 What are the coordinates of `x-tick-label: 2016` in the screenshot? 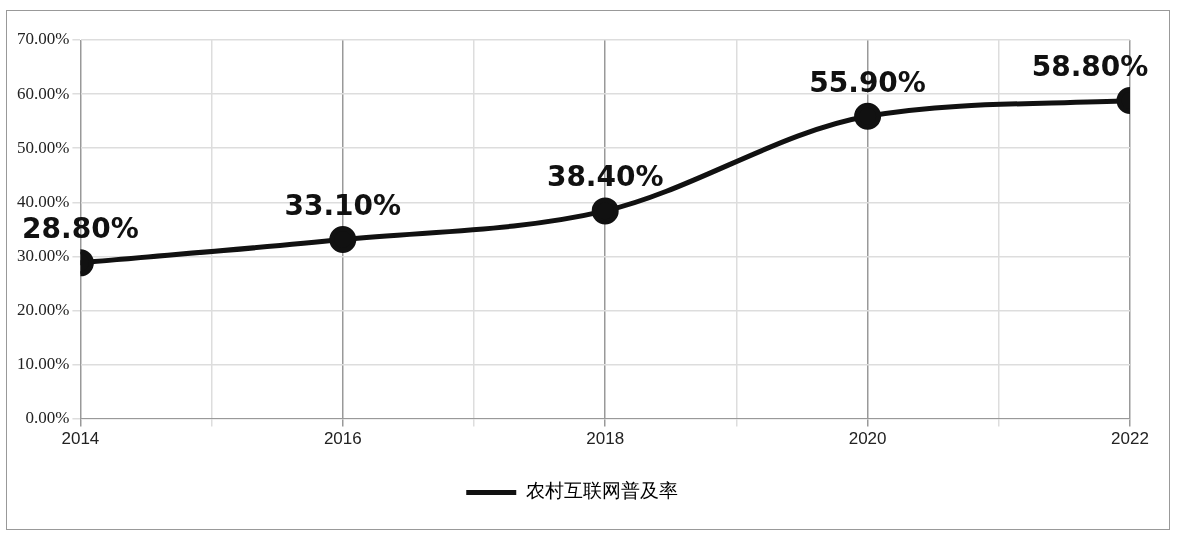 It's located at (342, 439).